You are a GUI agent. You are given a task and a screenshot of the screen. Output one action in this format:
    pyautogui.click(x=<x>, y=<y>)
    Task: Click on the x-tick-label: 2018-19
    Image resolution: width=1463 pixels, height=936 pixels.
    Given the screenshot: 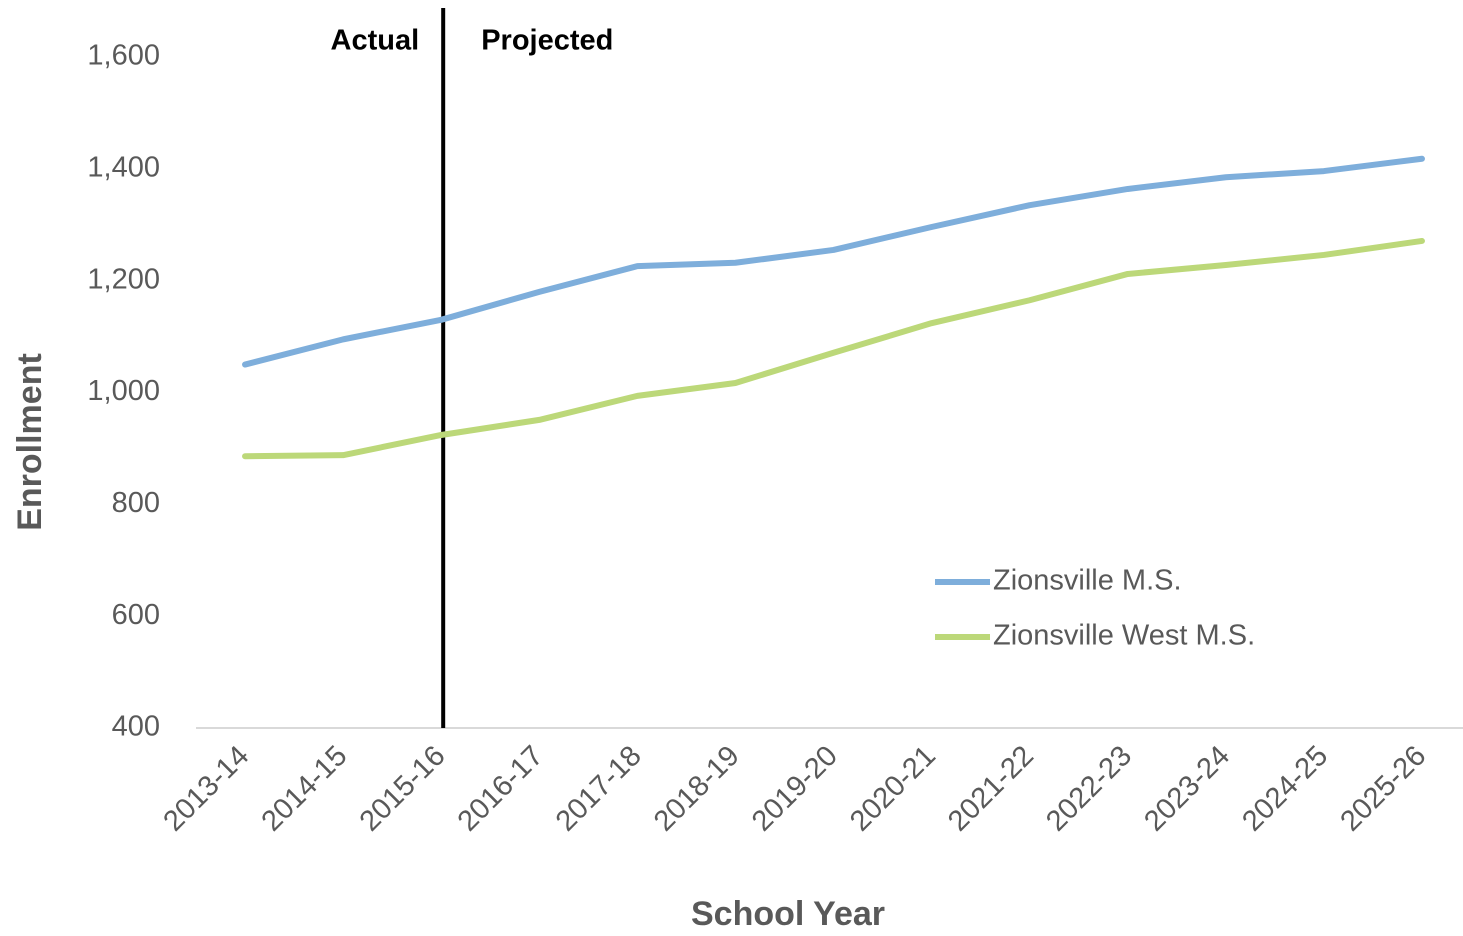 What is the action you would take?
    pyautogui.click(x=697, y=789)
    